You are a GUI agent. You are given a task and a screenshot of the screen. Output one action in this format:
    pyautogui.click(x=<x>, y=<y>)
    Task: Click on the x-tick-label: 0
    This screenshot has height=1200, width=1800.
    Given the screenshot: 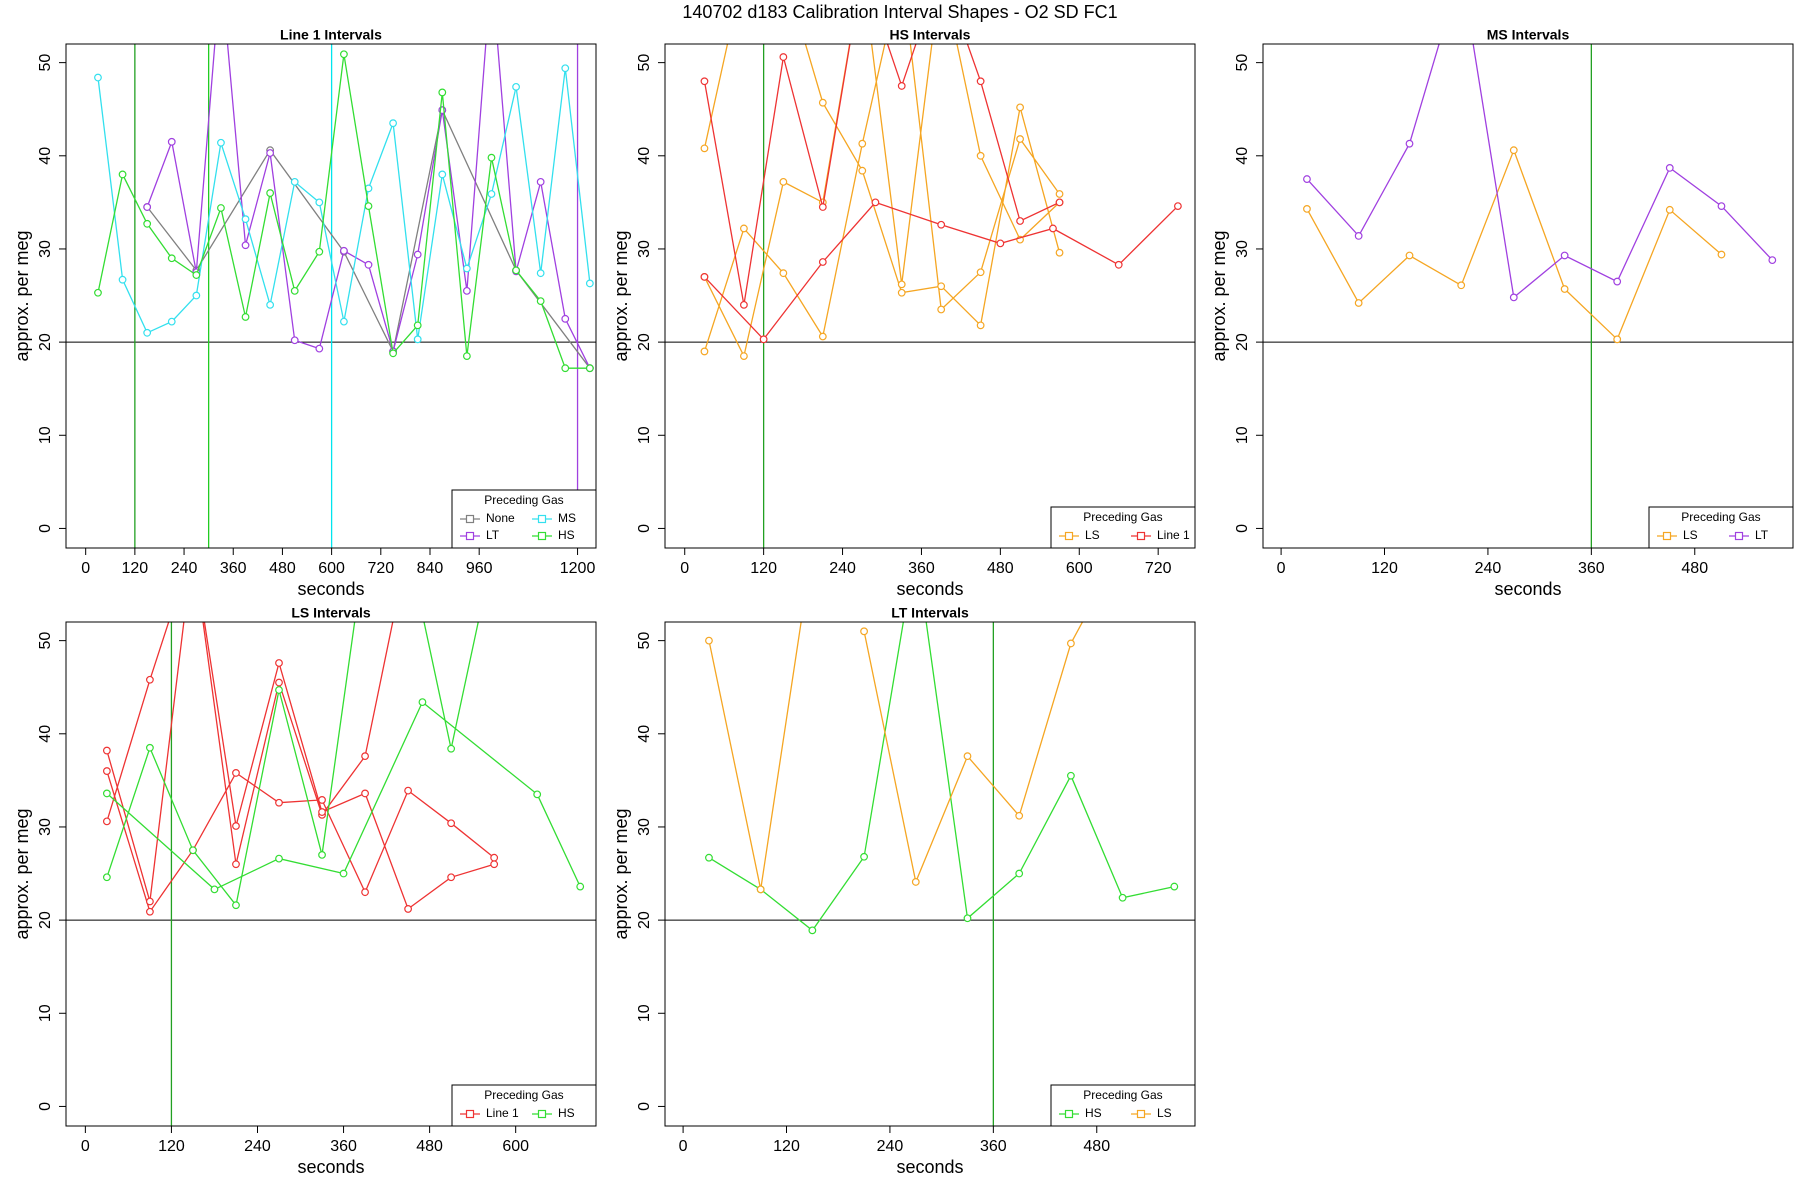 What is the action you would take?
    pyautogui.click(x=85, y=1146)
    